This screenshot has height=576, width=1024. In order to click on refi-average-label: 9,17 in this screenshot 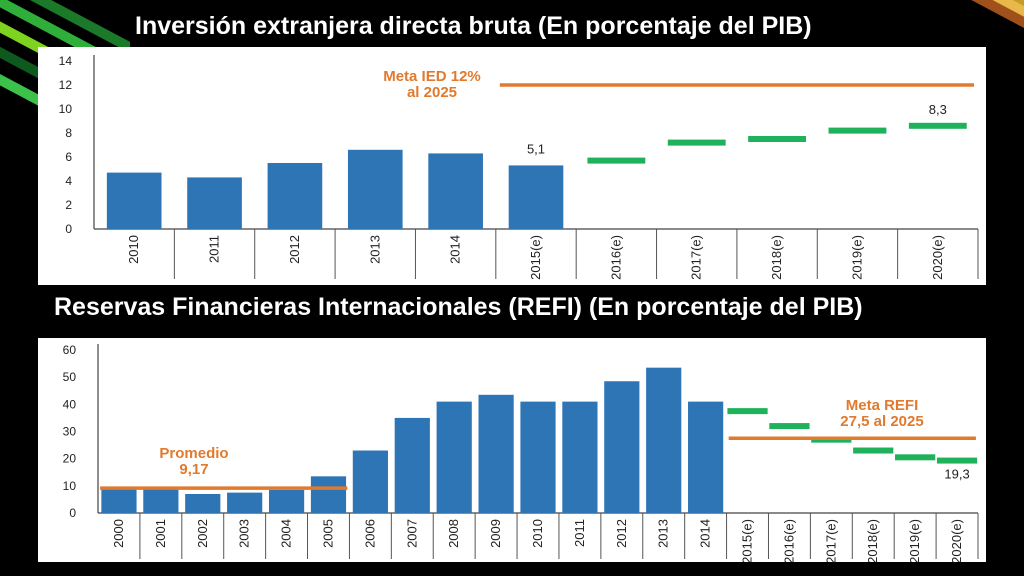, I will do `click(193, 469)`.